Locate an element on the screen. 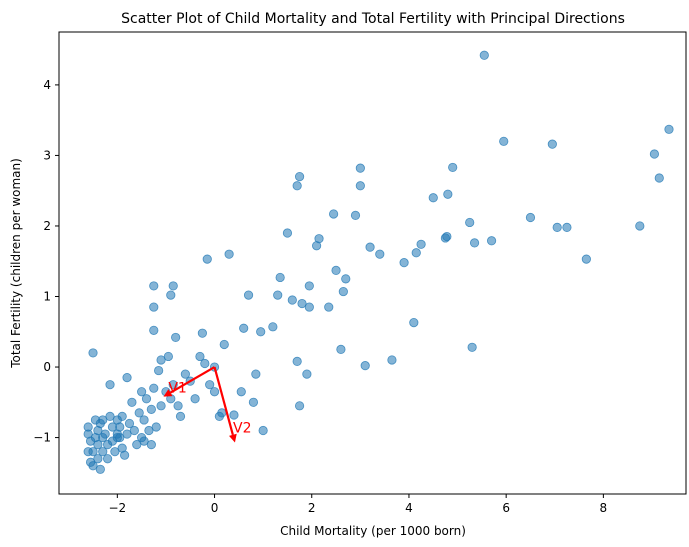  y-tick-label: −1 is located at coordinates (42, 438).